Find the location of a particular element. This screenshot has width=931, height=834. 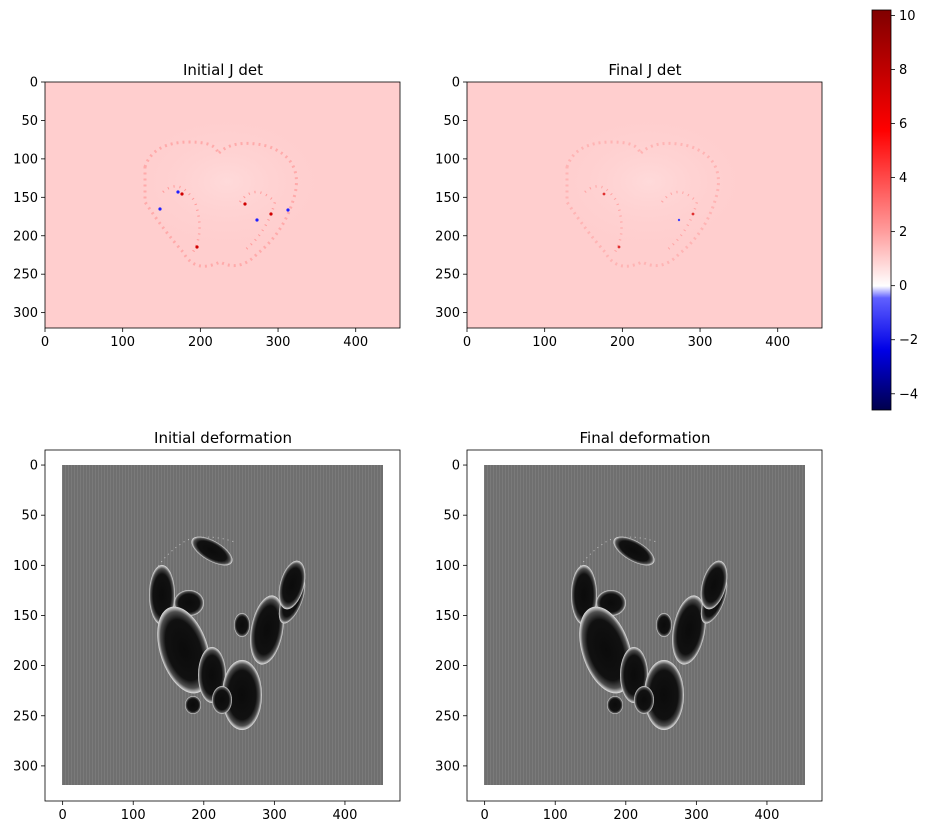

colorbar-tick-label: 0 is located at coordinates (903, 286).